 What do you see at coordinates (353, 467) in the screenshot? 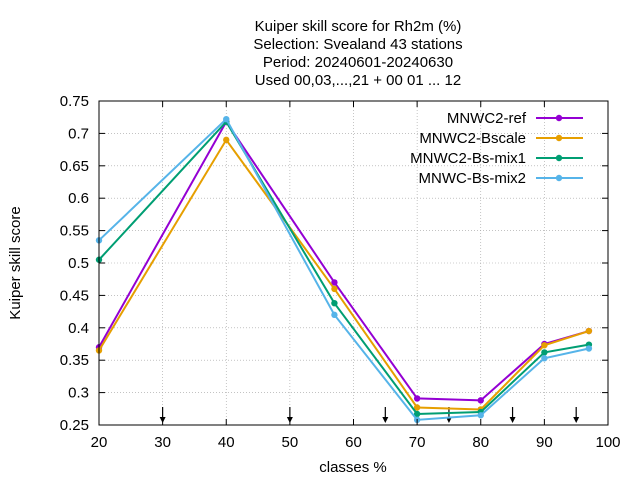
I see `x-axis-label: classes %` at bounding box center [353, 467].